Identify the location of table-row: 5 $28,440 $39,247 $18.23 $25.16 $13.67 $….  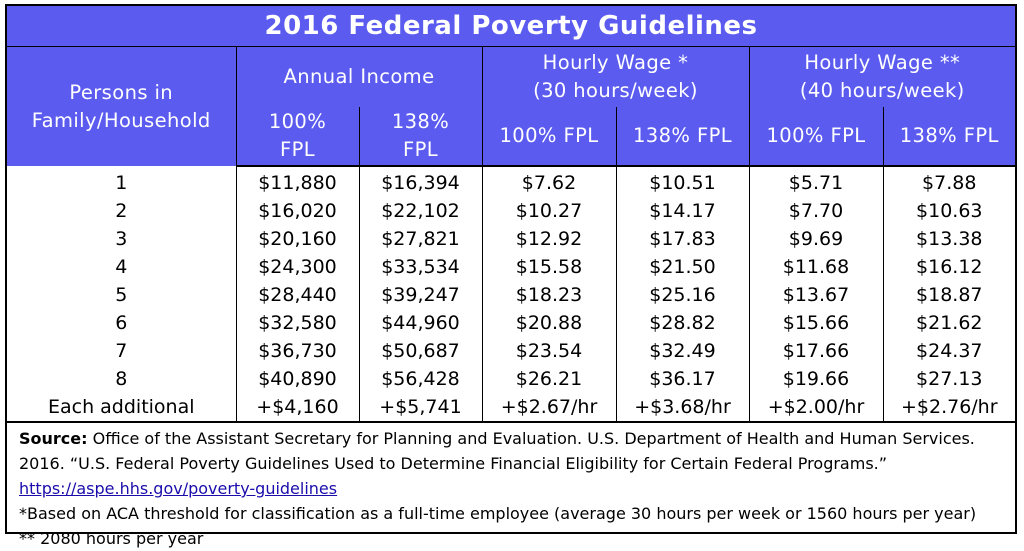
(511, 295).